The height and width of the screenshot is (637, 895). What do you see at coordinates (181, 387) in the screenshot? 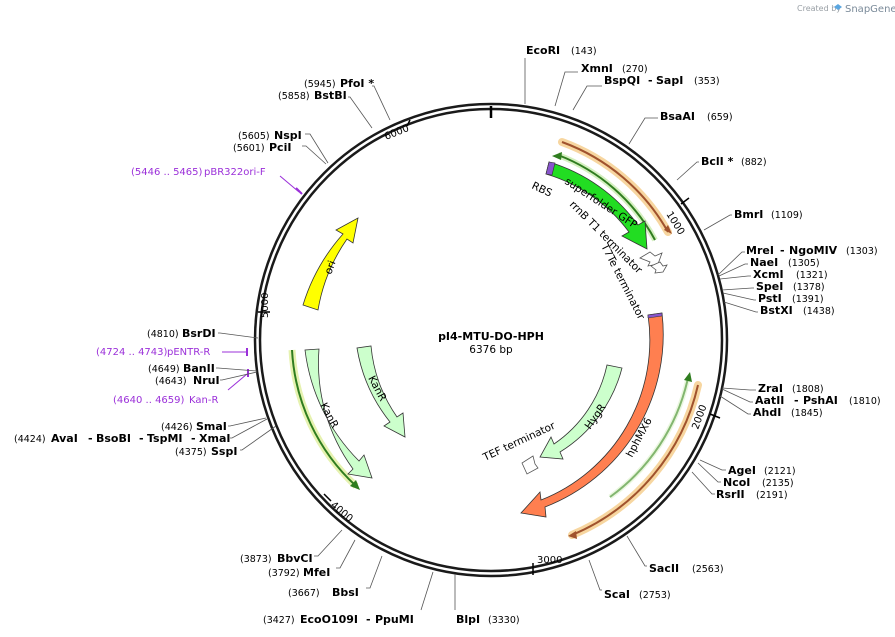
I see `primer-kan-r: (4640 .. 4659) Kan-R` at bounding box center [181, 387].